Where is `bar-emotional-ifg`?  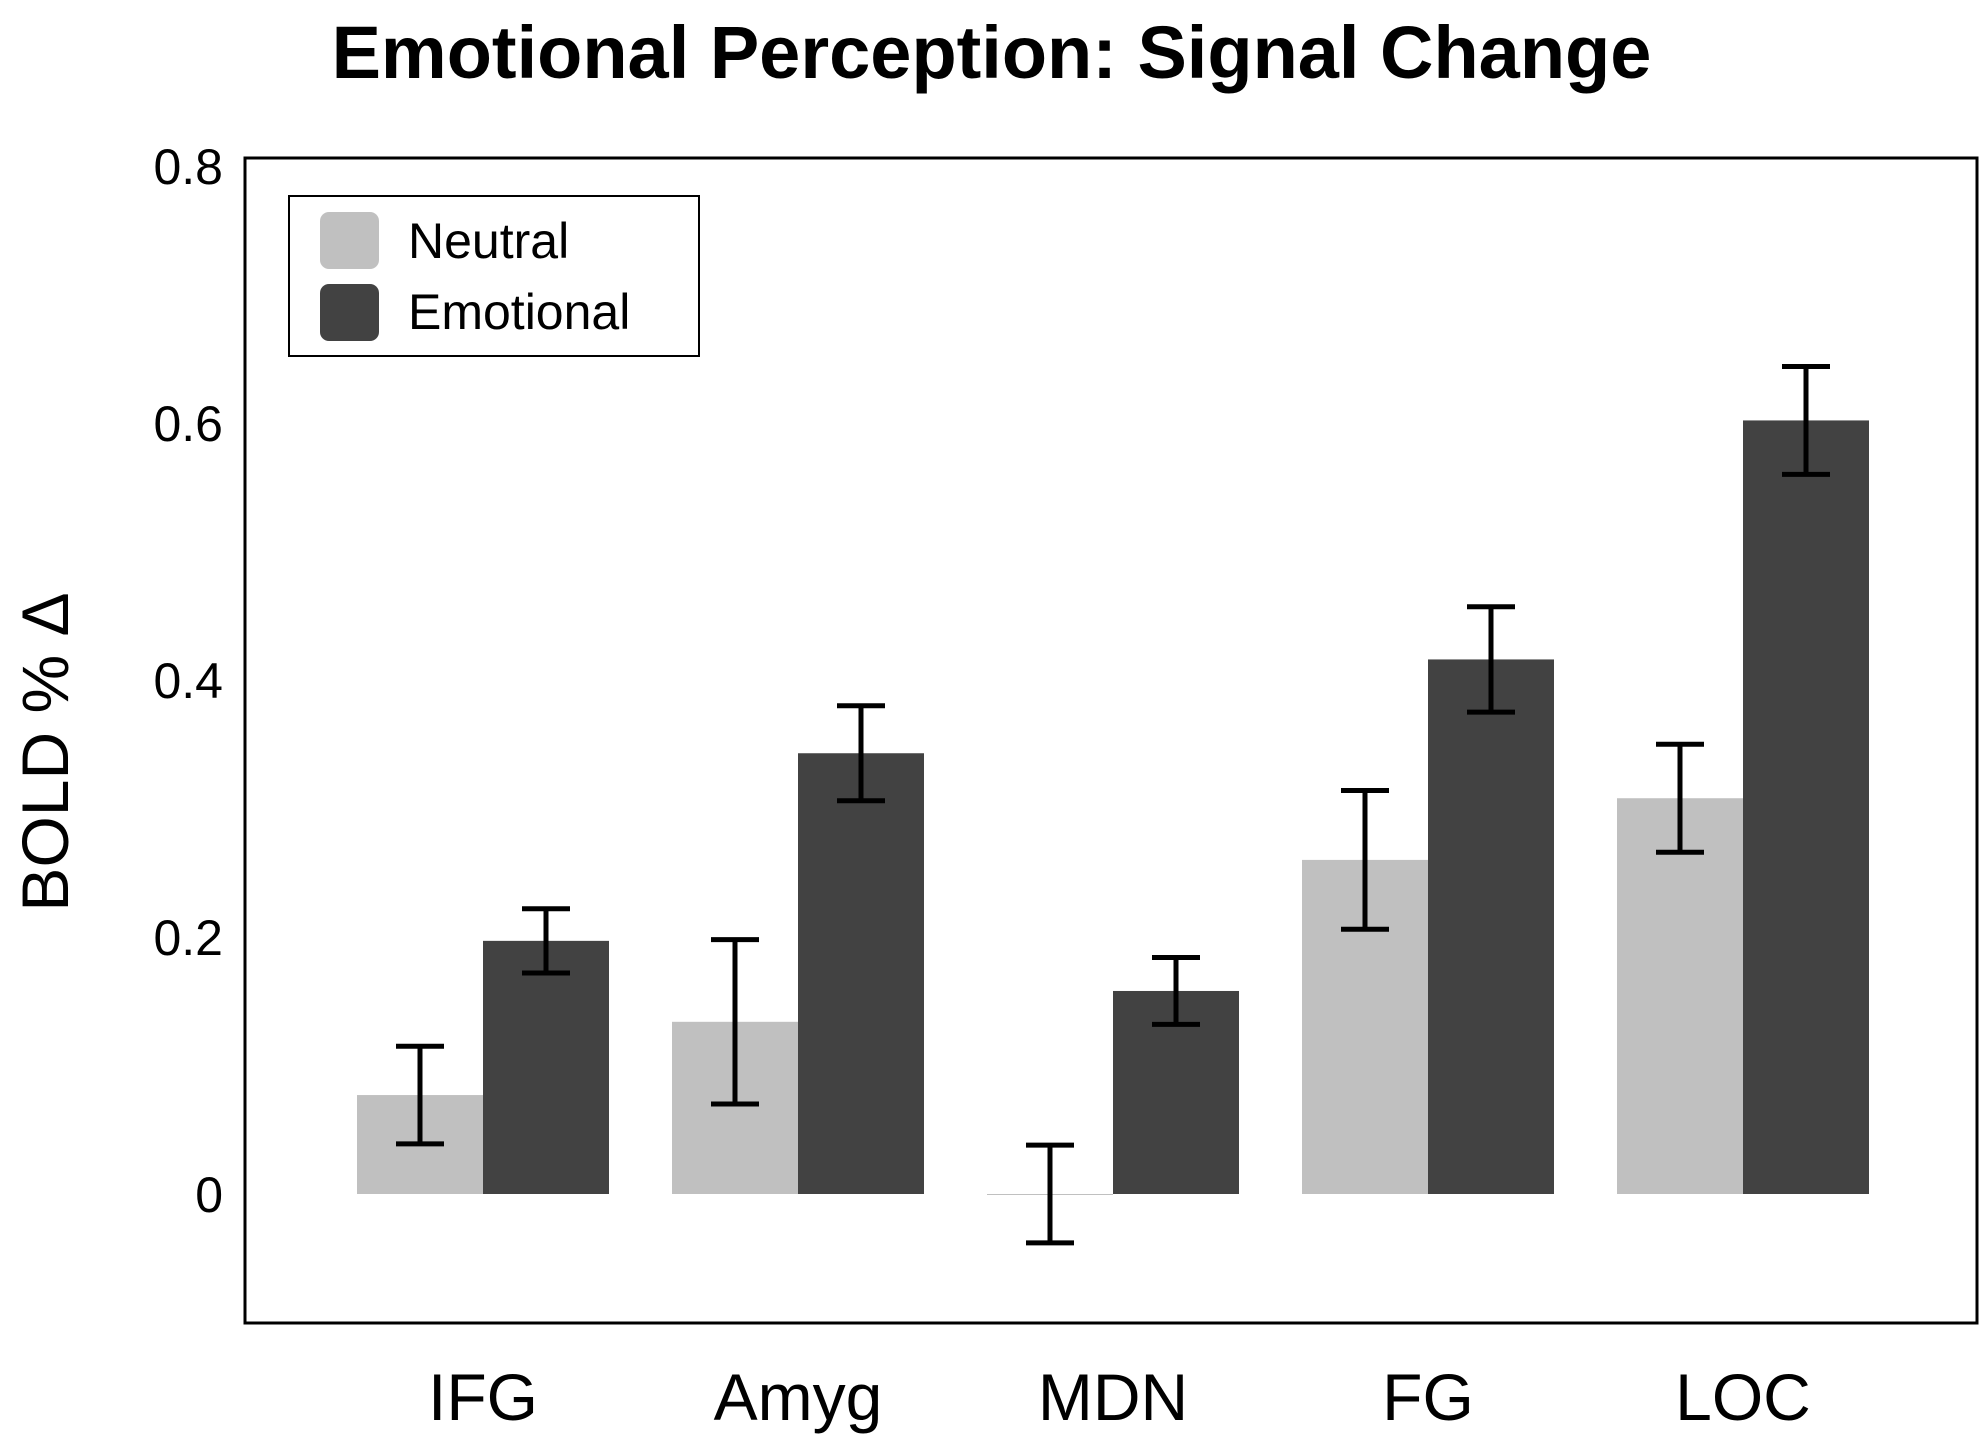 bar-emotional-ifg is located at coordinates (546, 1067).